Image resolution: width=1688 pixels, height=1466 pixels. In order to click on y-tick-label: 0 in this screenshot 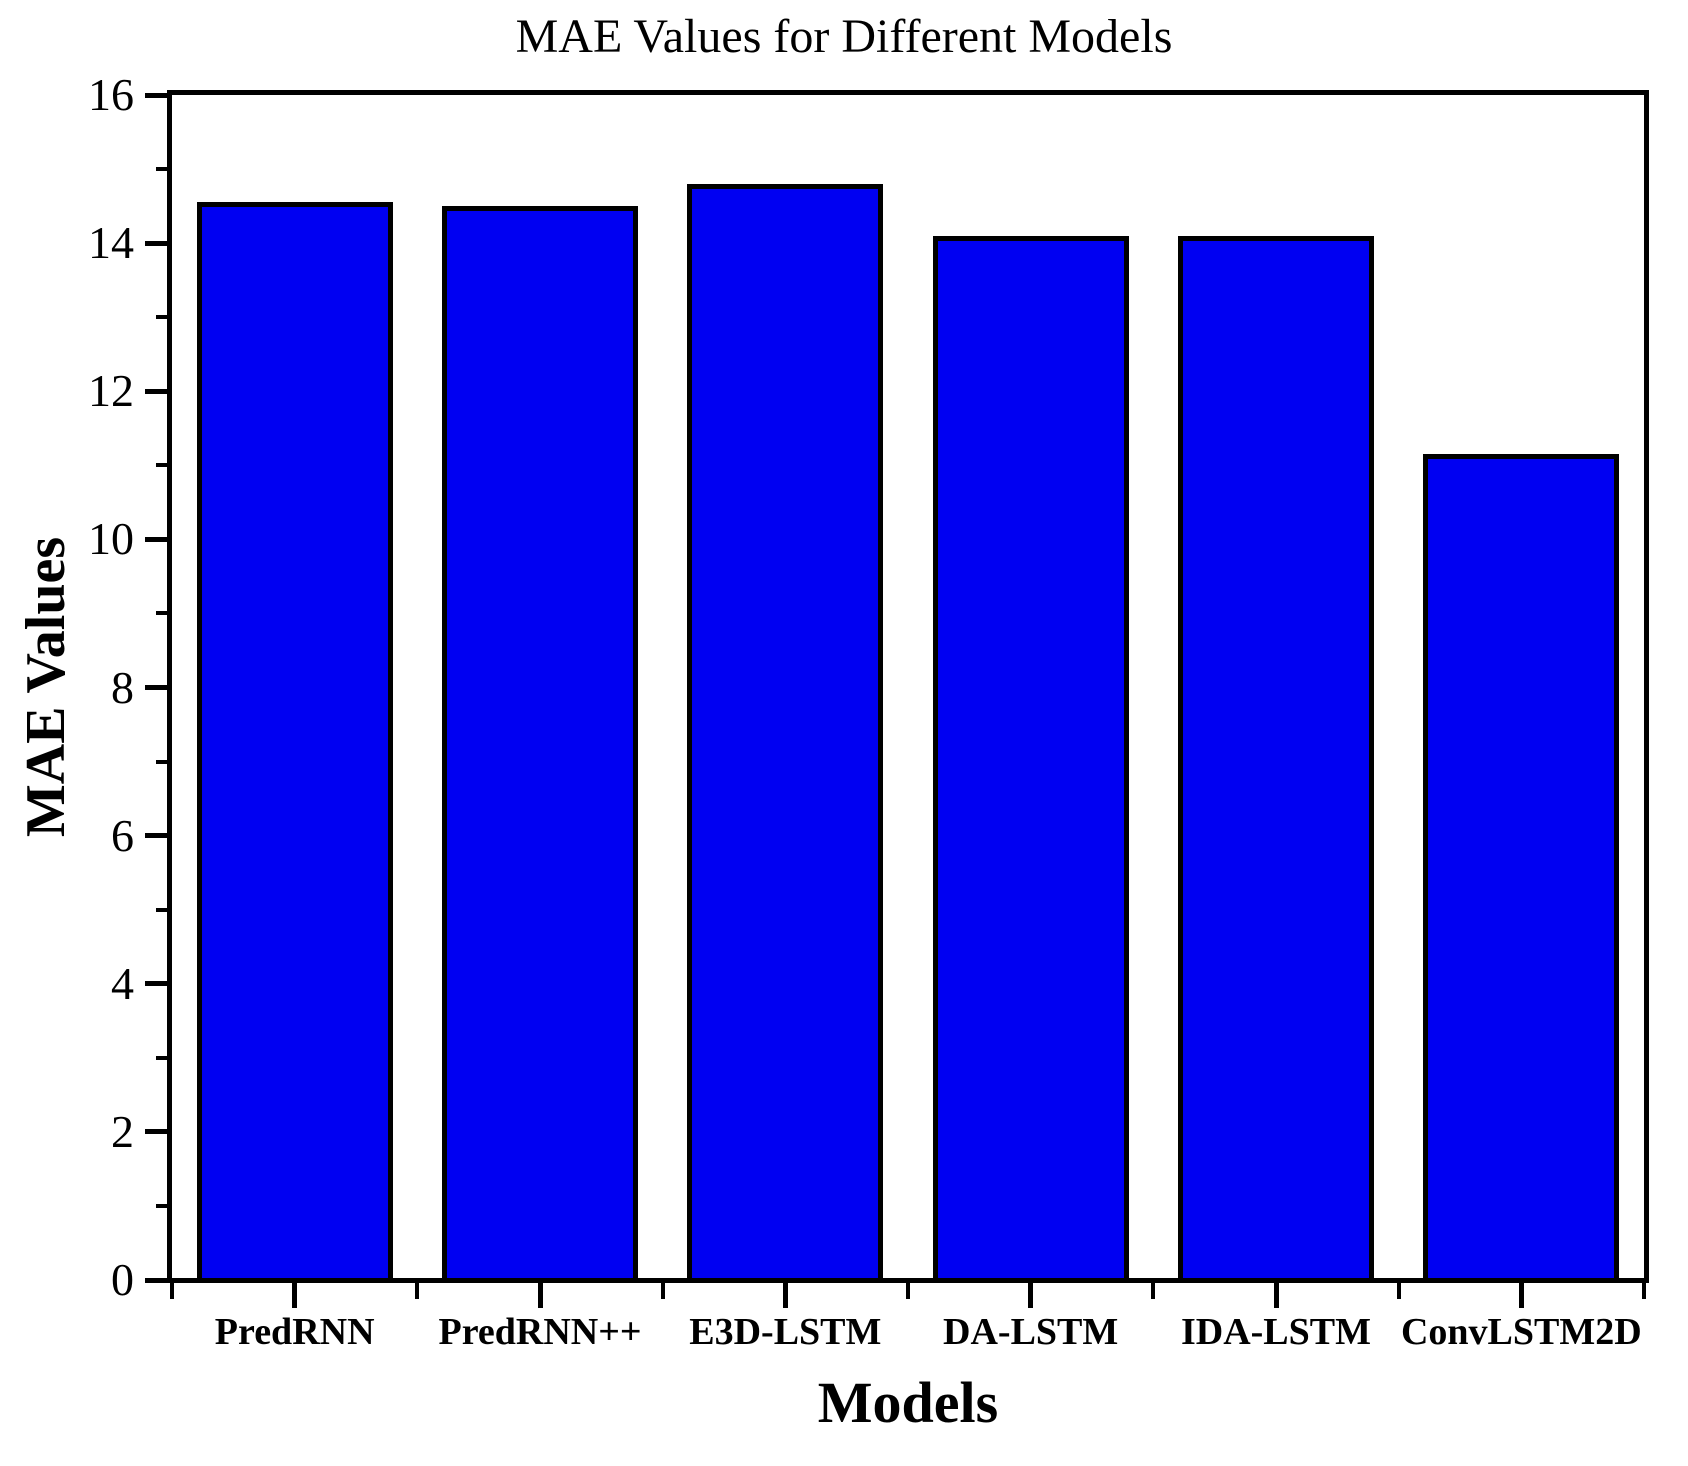, I will do `click(122, 1279)`.